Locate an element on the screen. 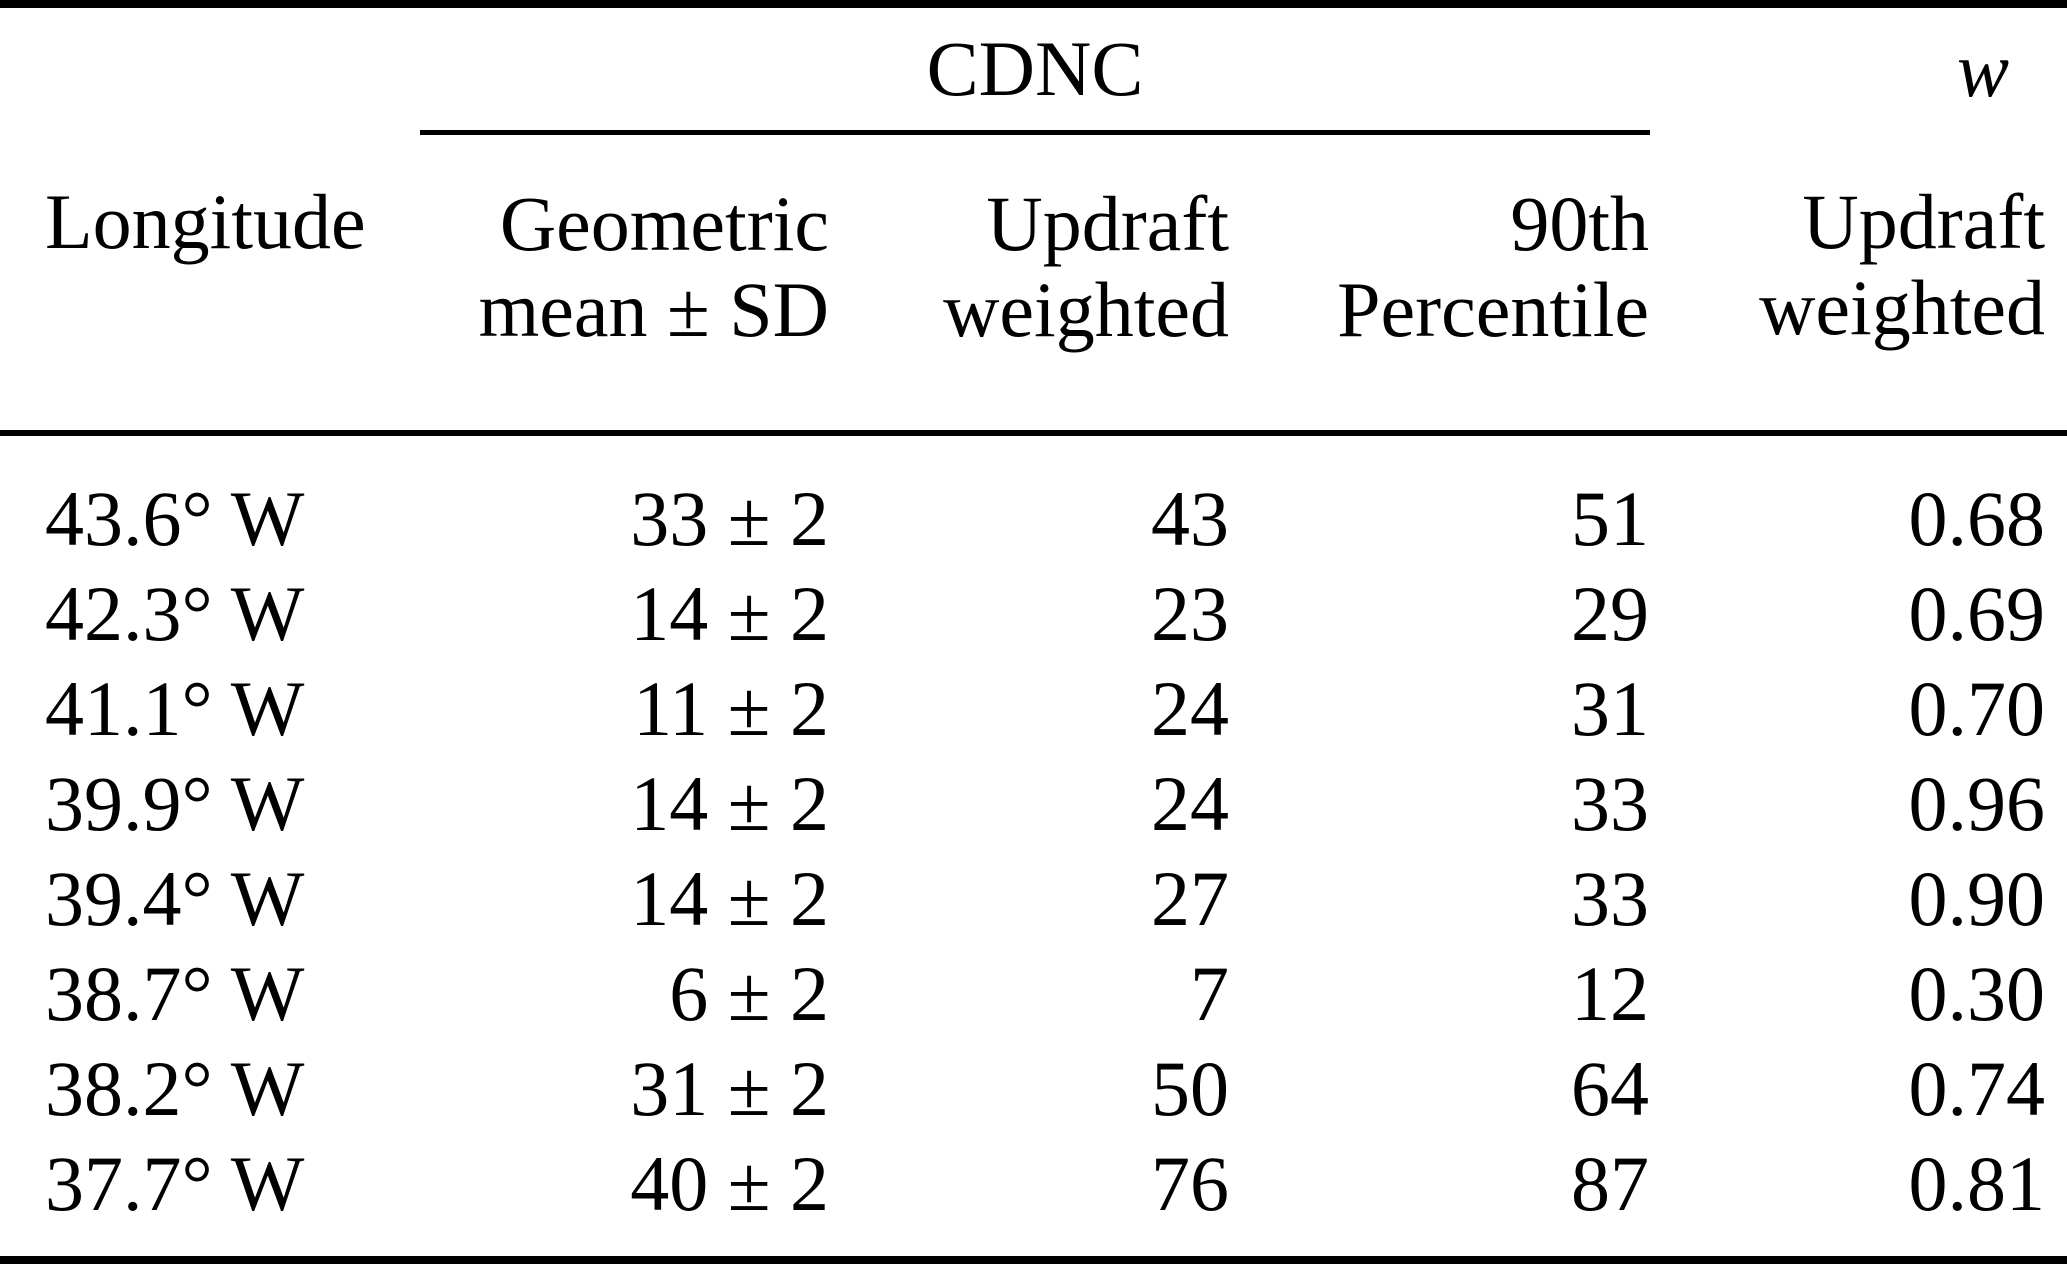  table-row: 43.6° W 33 ± 2 43 51 0.68 is located at coordinates (1033, 499).